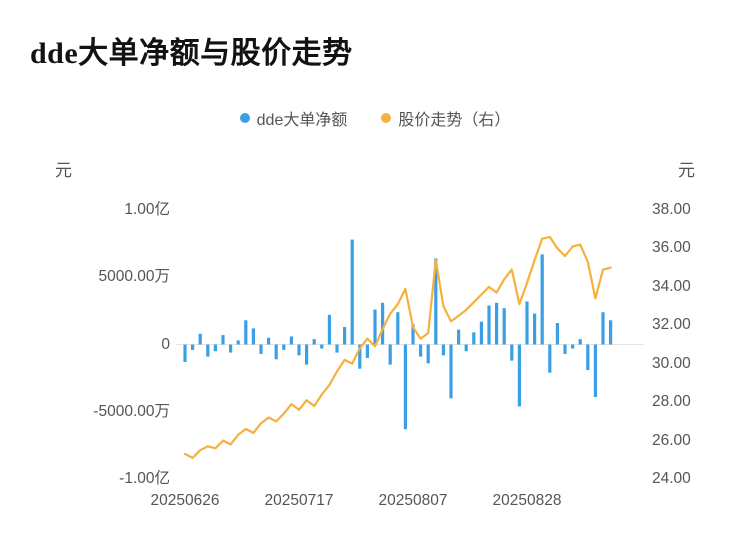 Image resolution: width=750 pixels, height=558 pixels. Describe the element at coordinates (527, 500) in the screenshot. I see `x-axis-label: 20250828` at that location.